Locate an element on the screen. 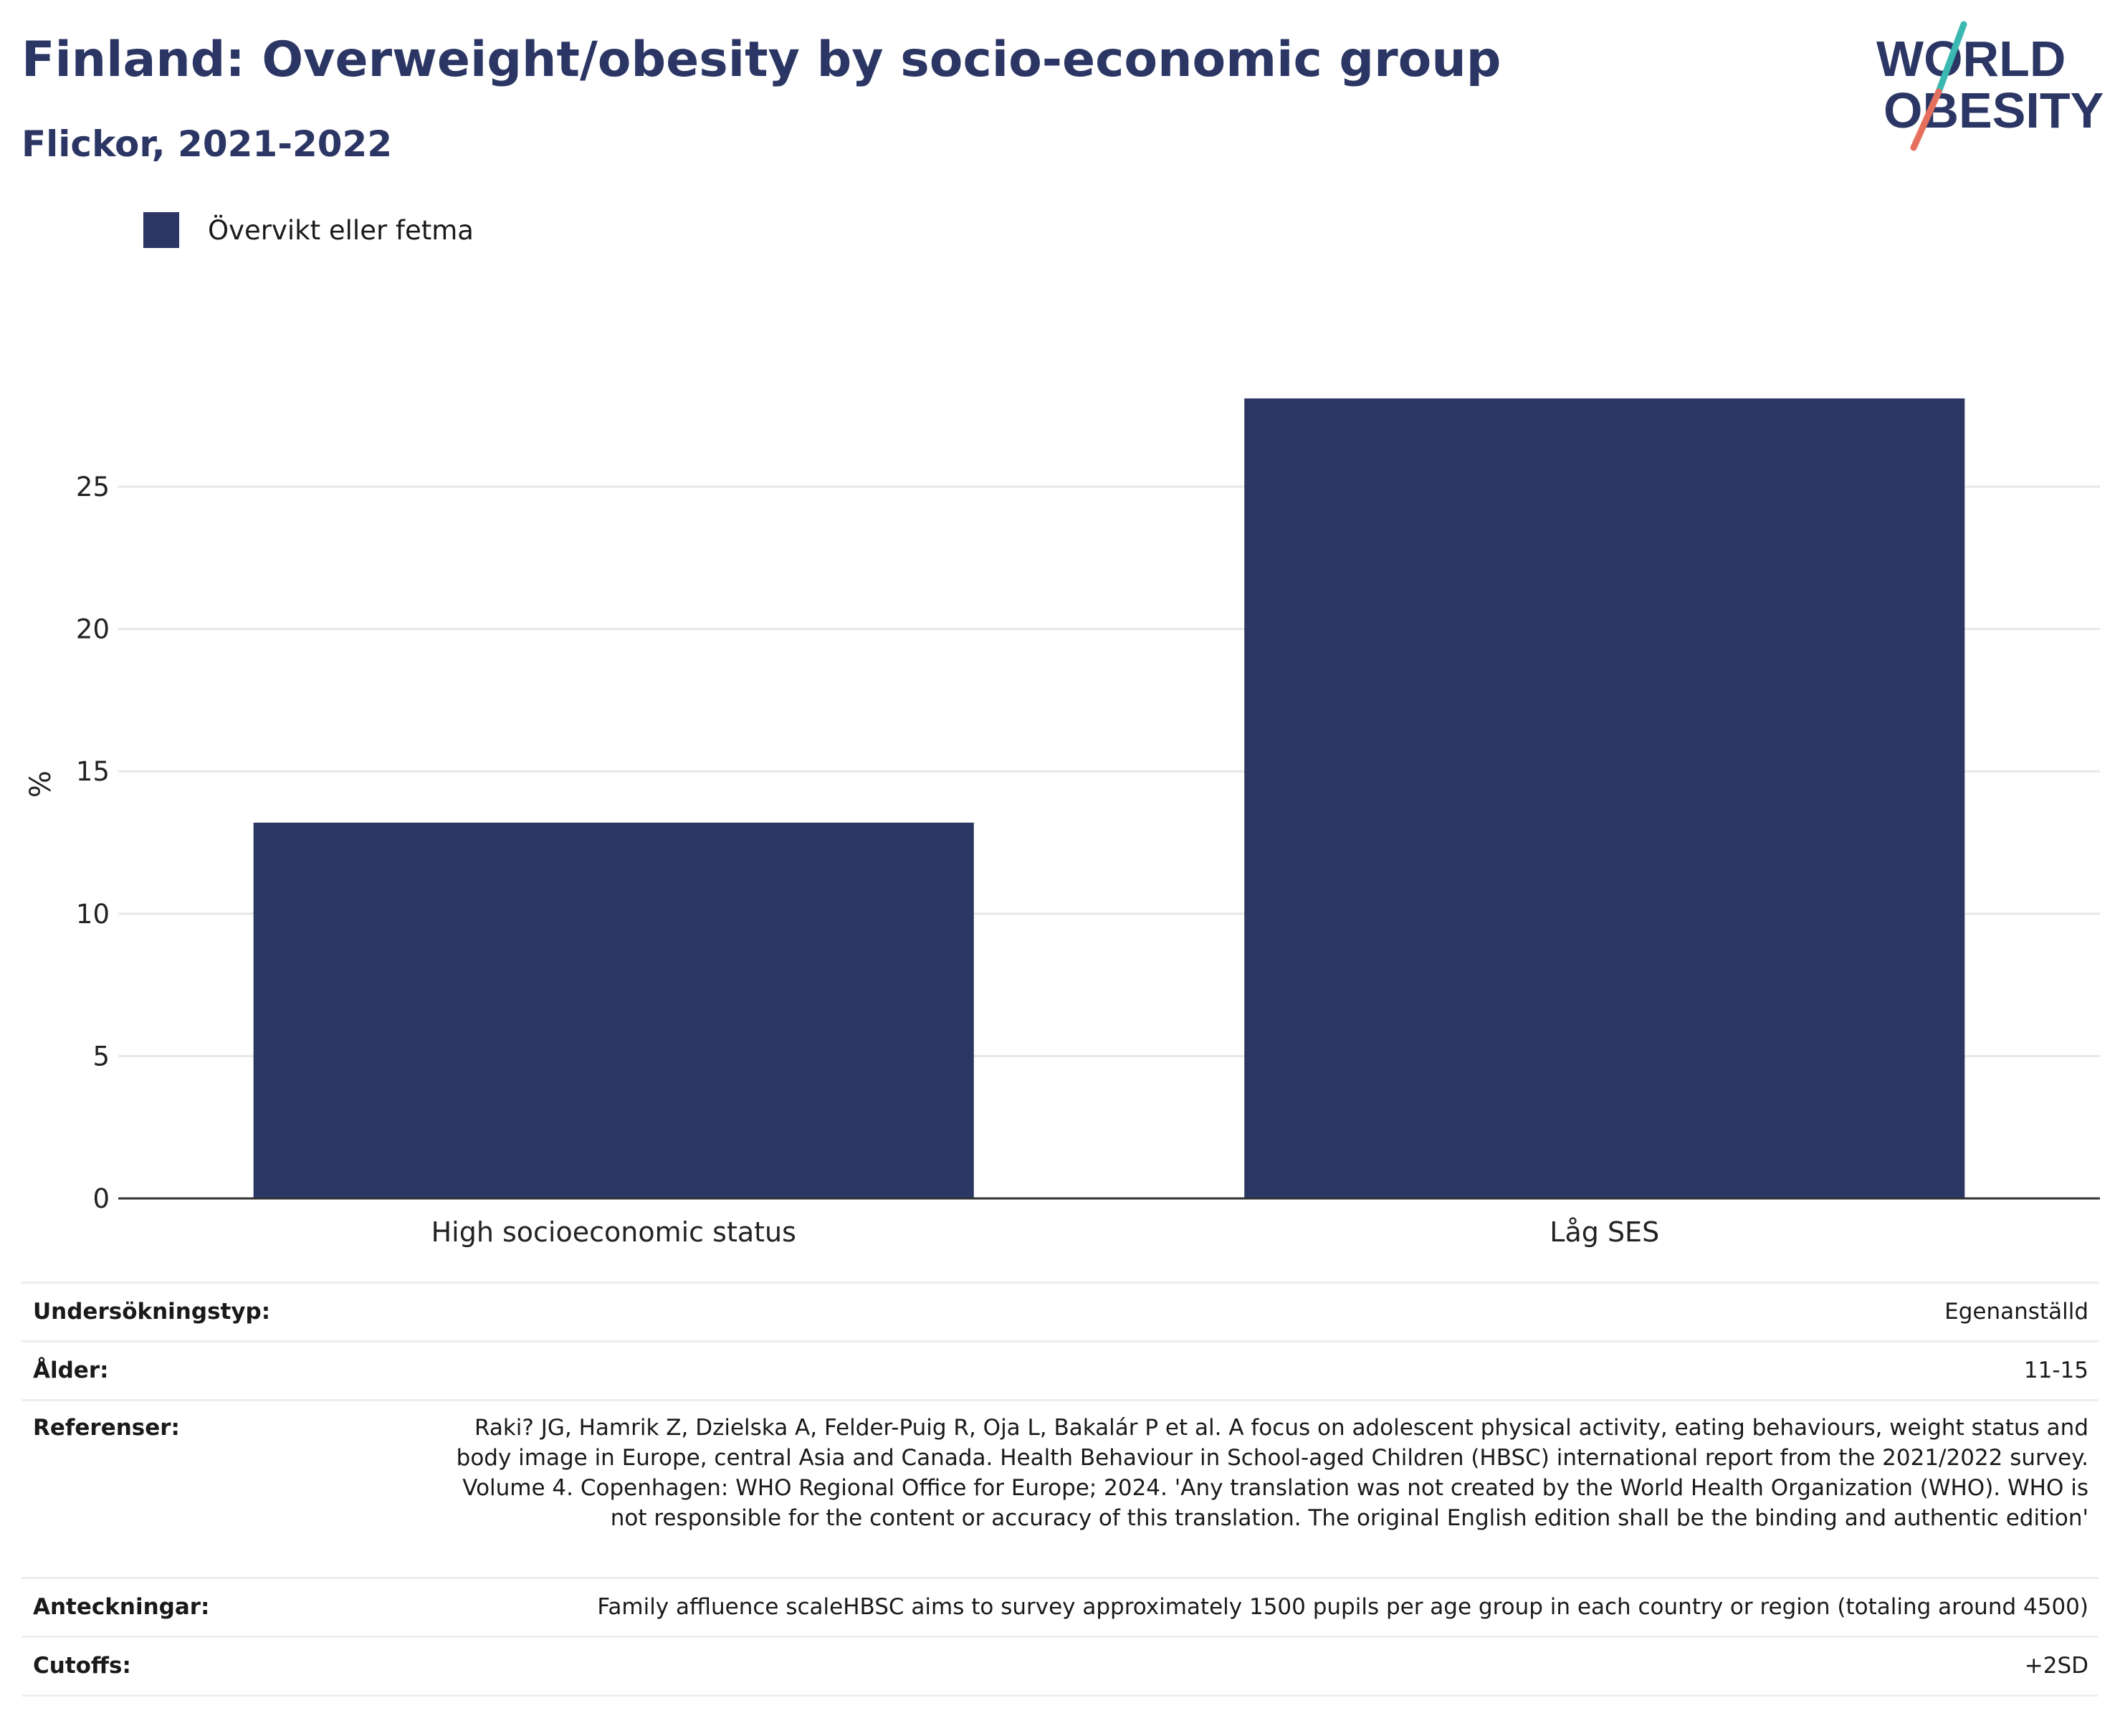 The image size is (2120, 1736). info-value: 11-15 is located at coordinates (1266, 1370).